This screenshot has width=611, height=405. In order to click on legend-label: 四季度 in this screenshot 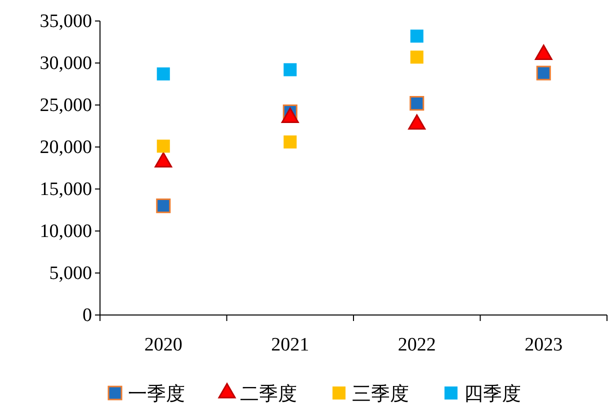, I will do `click(492, 394)`.